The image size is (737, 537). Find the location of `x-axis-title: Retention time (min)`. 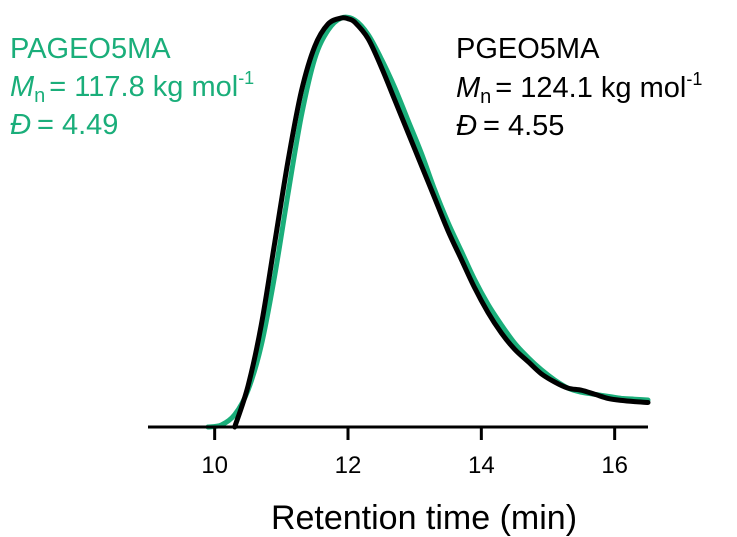

x-axis-title: Retention time (min) is located at coordinates (424, 518).